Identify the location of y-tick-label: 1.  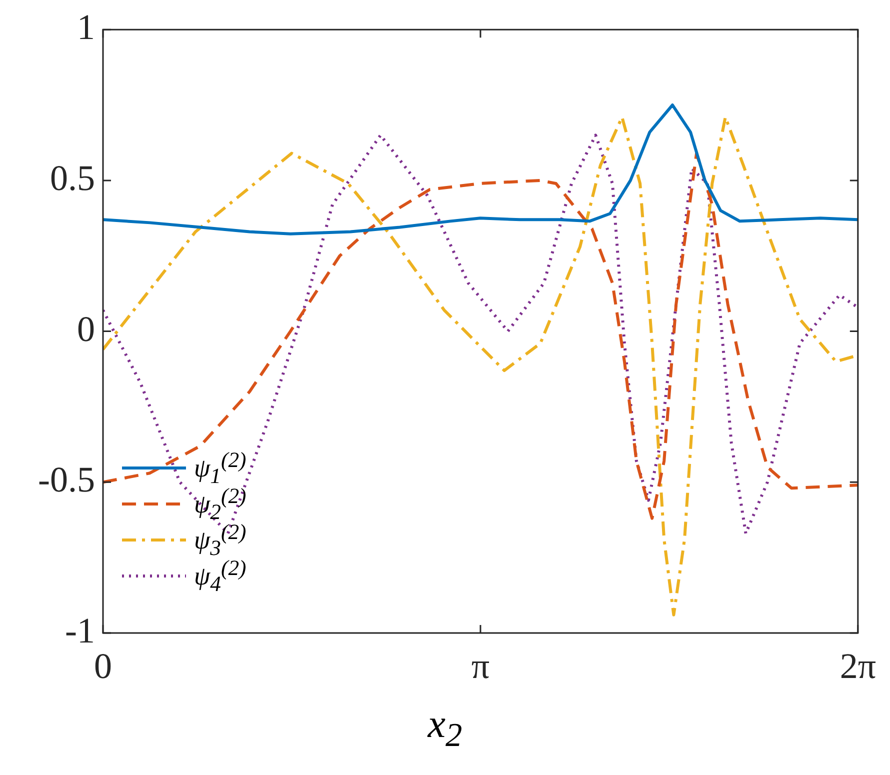
(86, 27).